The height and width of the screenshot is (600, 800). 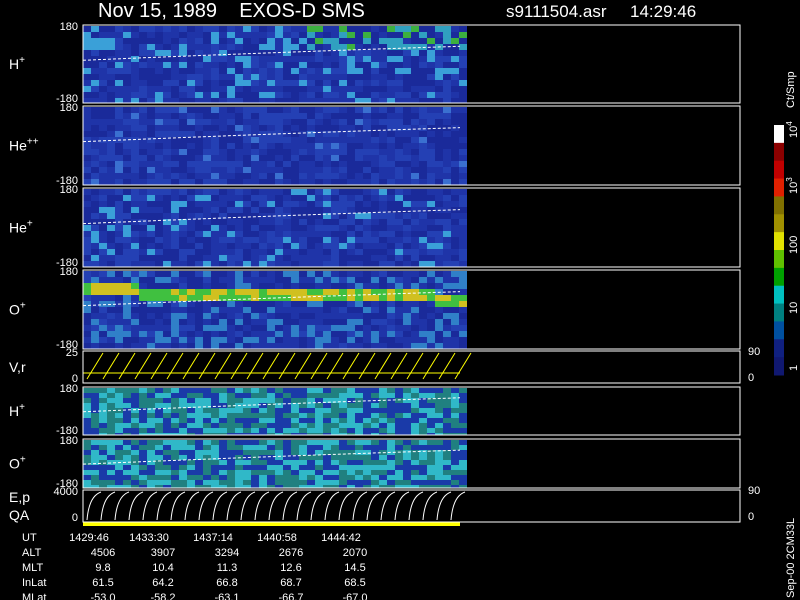 I want to click on panel-label-sup: +, so click(x=23, y=306).